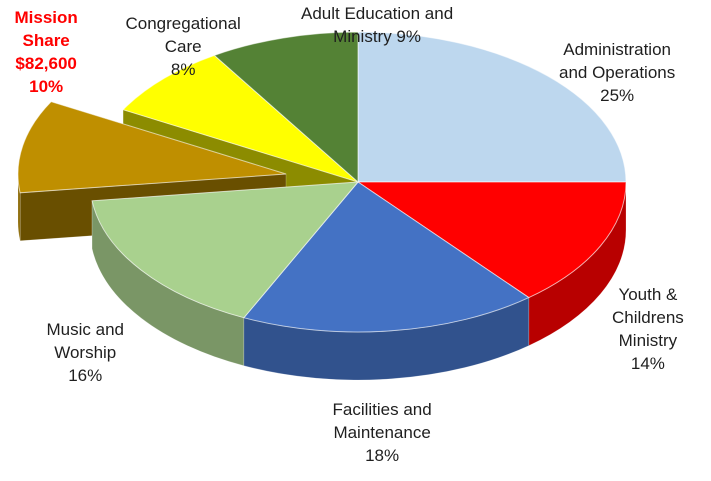  I want to click on slice-label-line: and Operations, so click(617, 72).